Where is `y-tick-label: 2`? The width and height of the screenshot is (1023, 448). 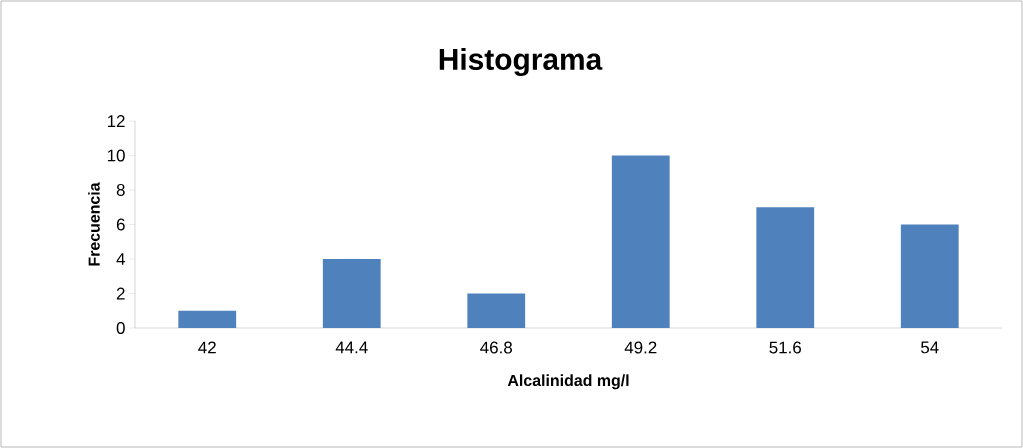
y-tick-label: 2 is located at coordinates (120, 293).